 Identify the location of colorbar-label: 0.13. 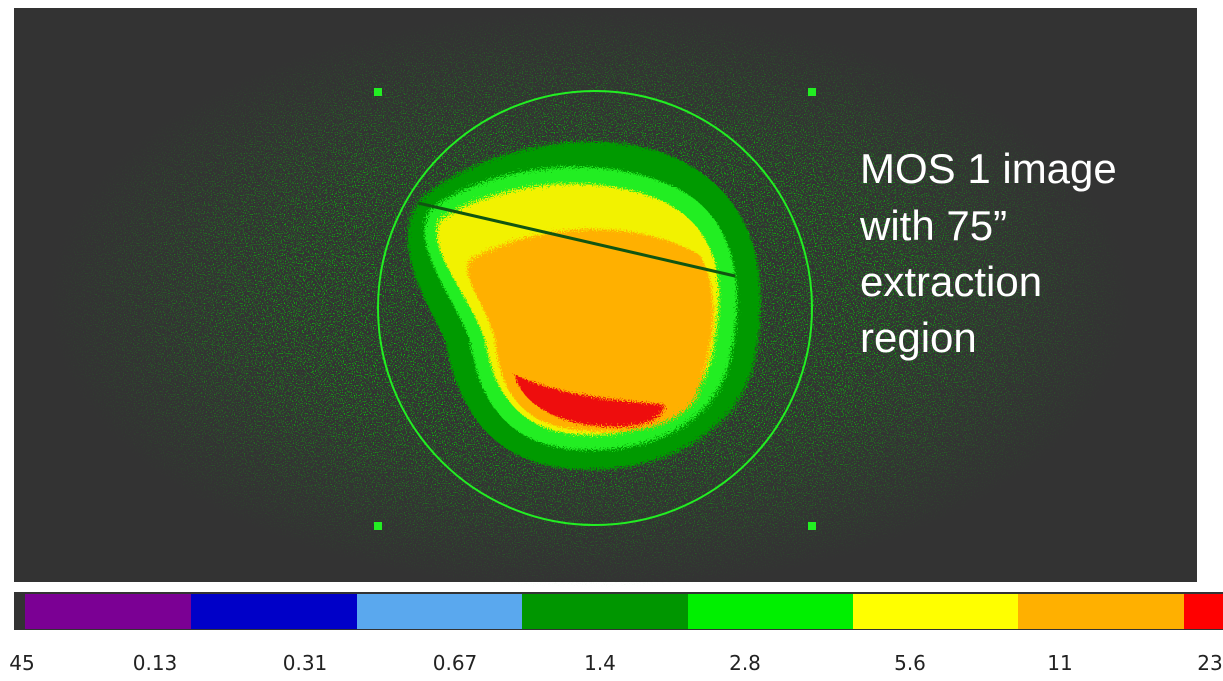
(155, 663).